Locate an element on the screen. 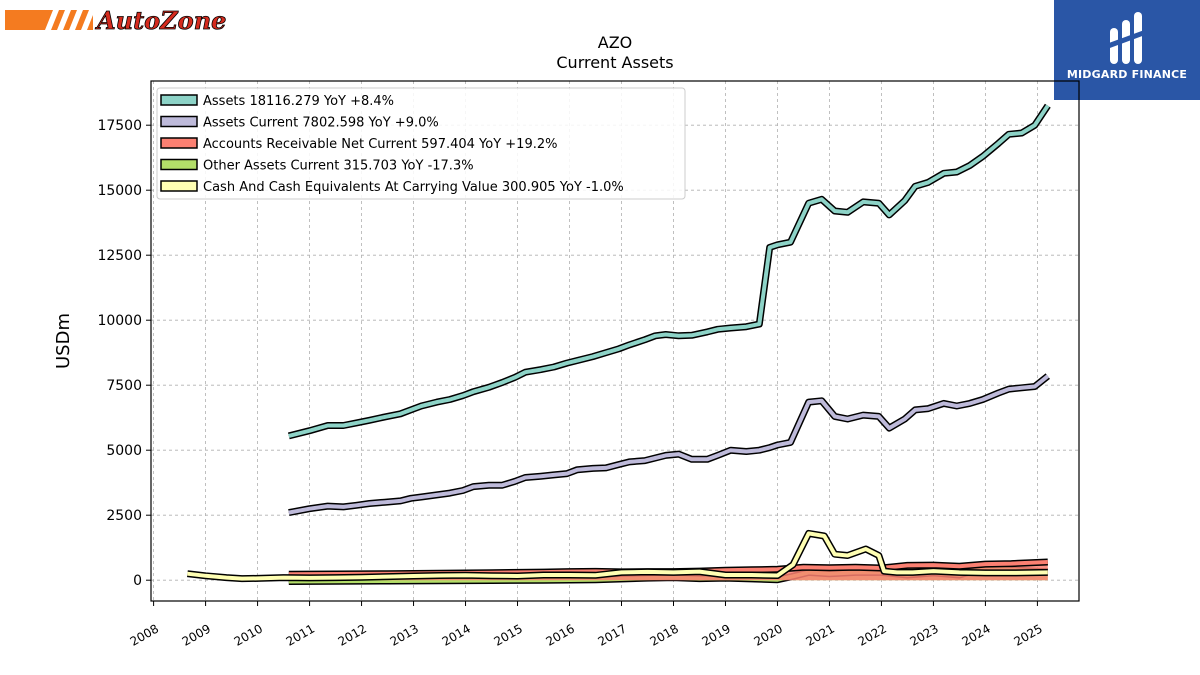  x-tick-label: 2011 is located at coordinates (300, 634).